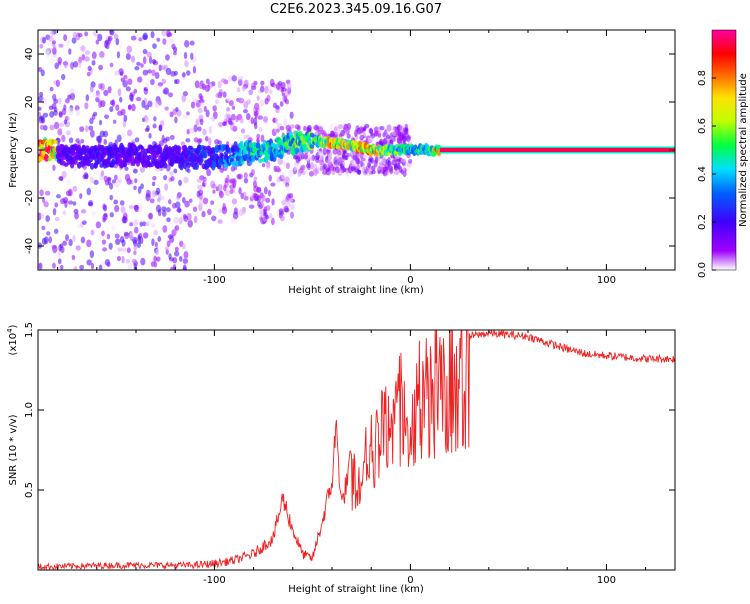  Describe the element at coordinates (29, 102) in the screenshot. I see `y-tick-label: 20` at that location.